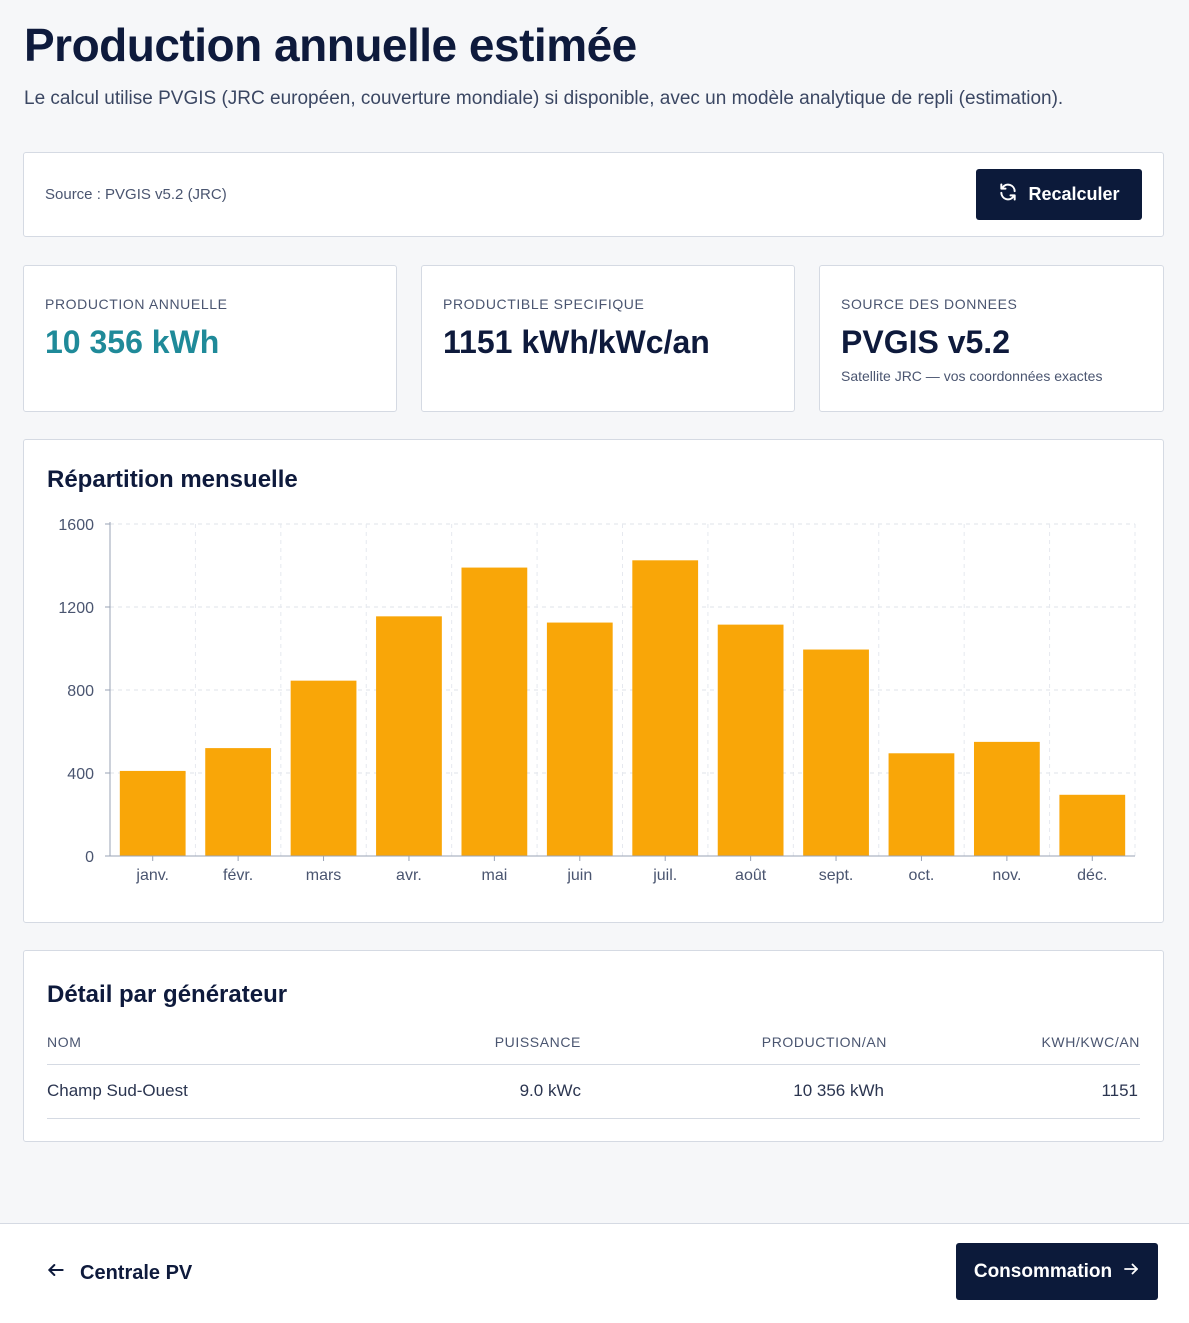 This screenshot has height=1323, width=1189. Describe the element at coordinates (324, 875) in the screenshot. I see `x-tick-label: mars` at that location.